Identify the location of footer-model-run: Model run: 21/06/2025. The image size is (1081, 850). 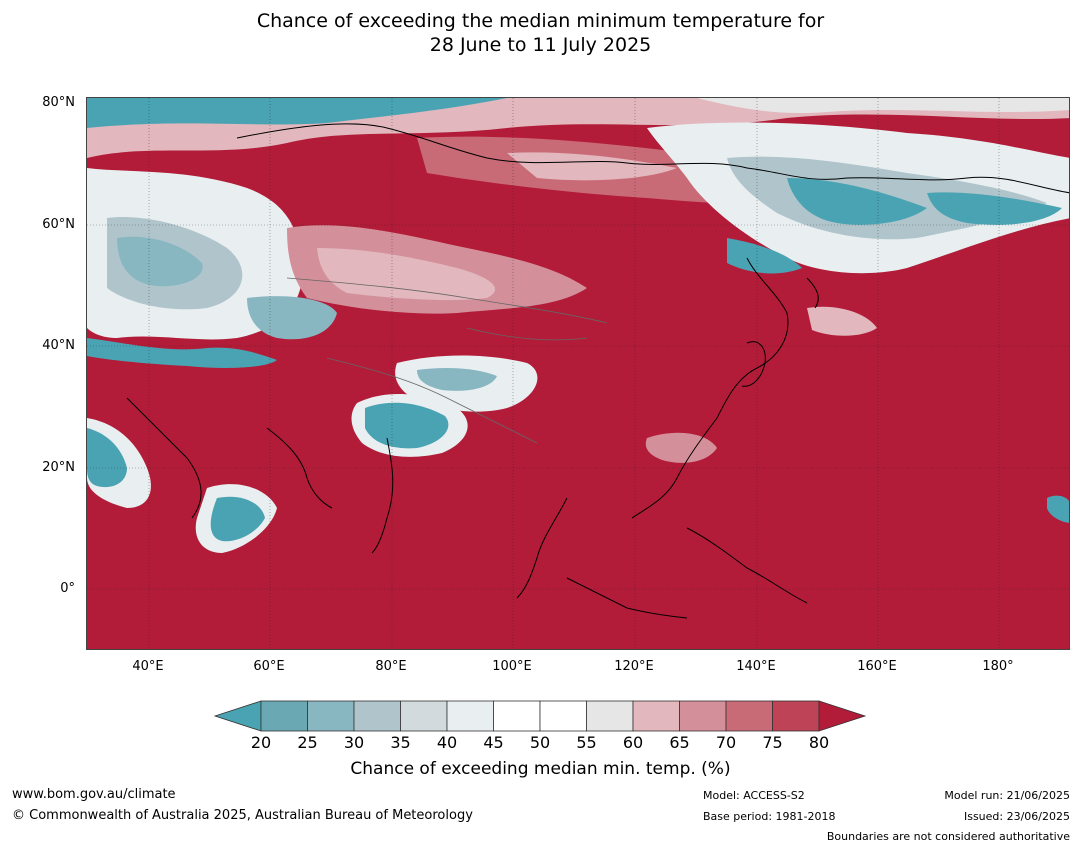
(1007, 795).